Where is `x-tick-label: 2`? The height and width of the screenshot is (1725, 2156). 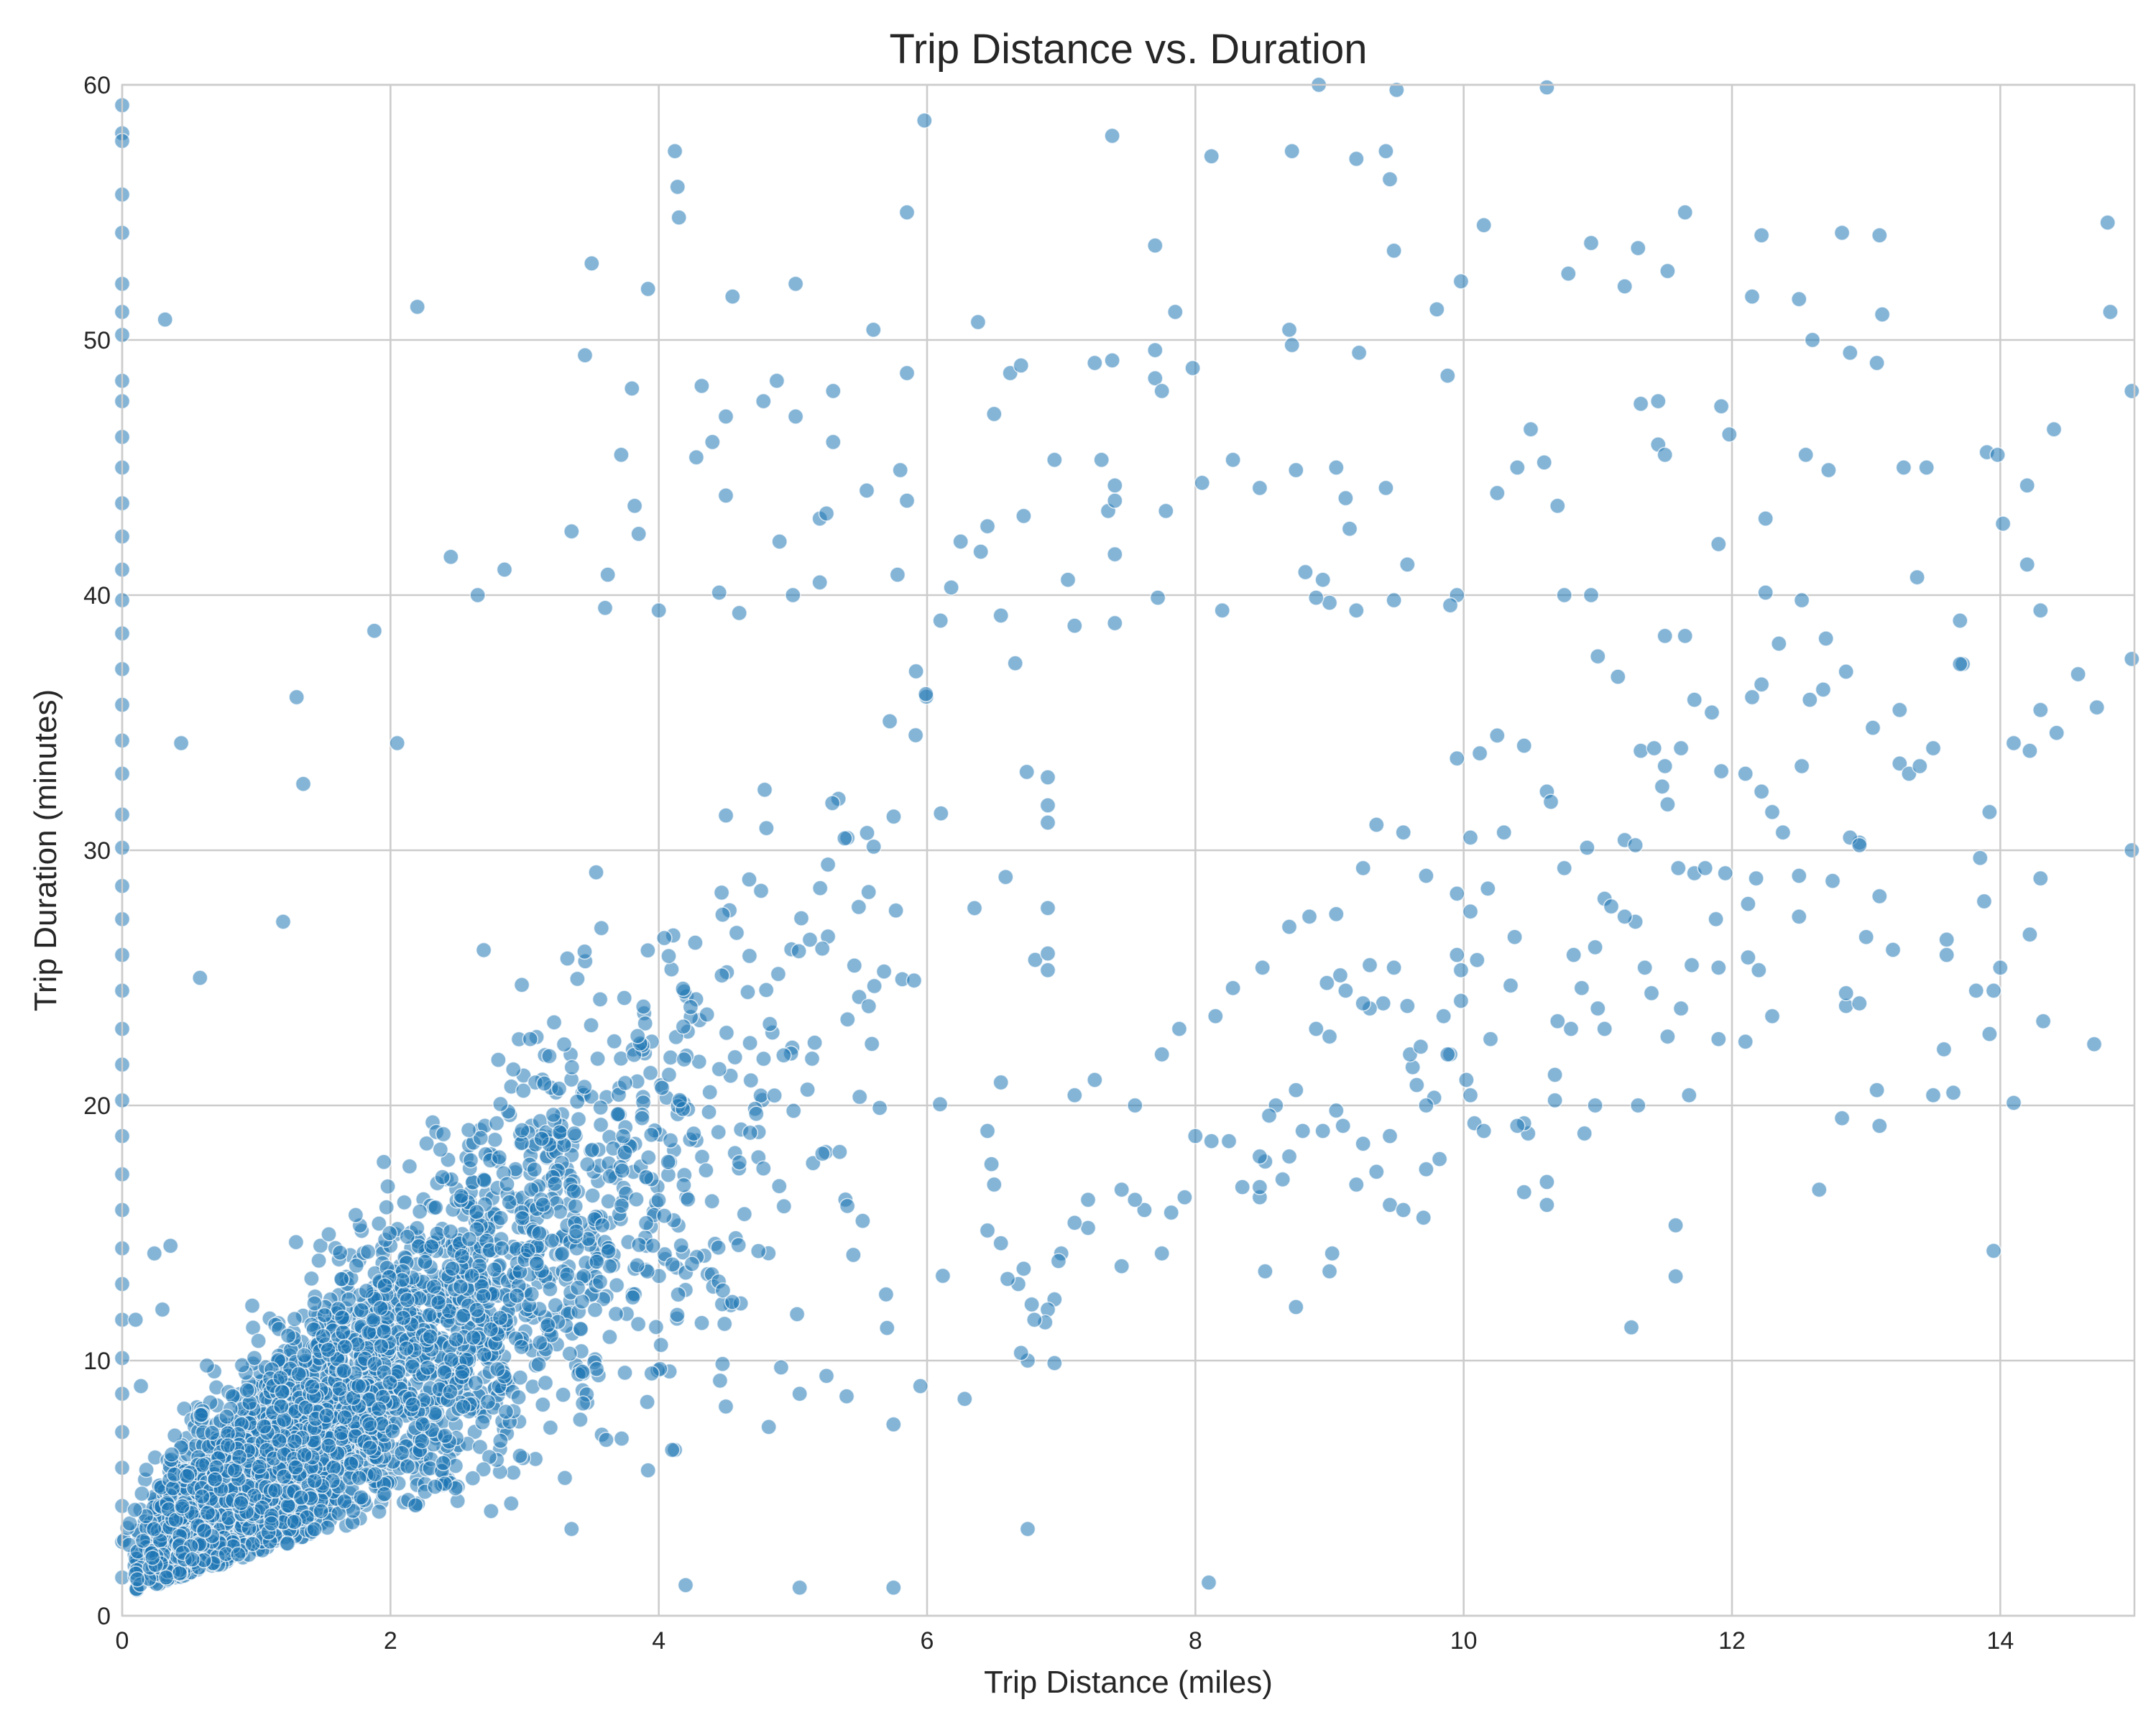
x-tick-label: 2 is located at coordinates (390, 1641).